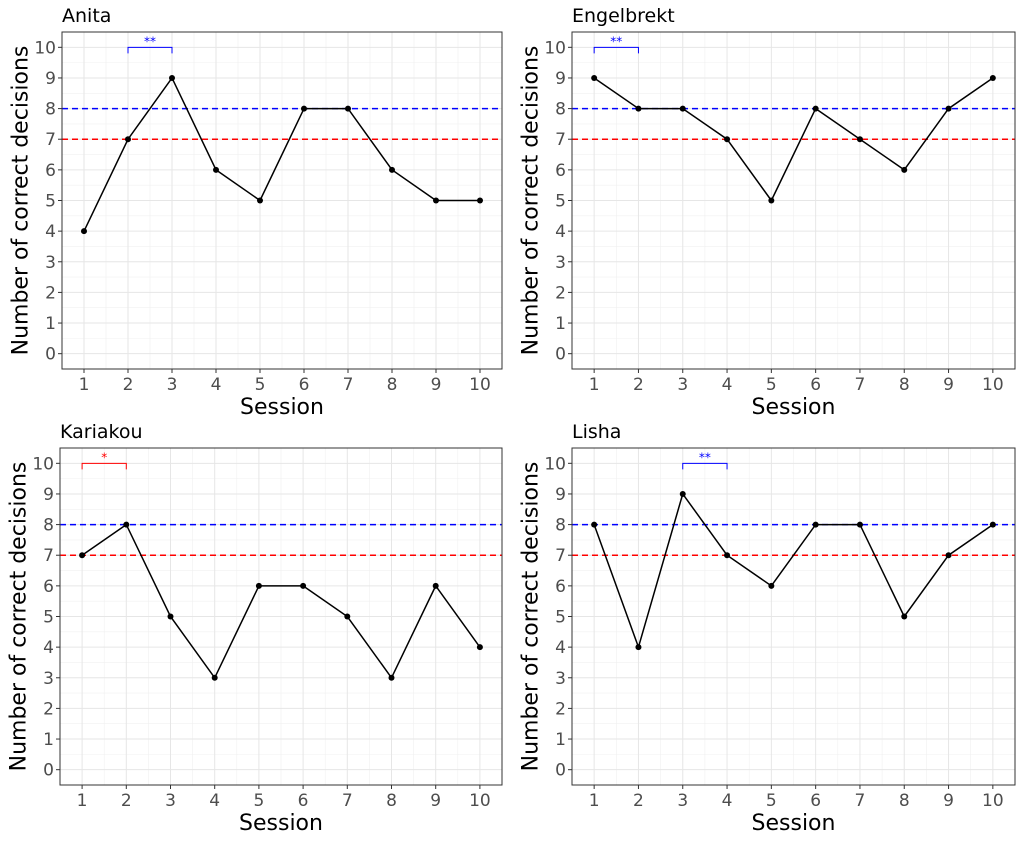 The width and height of the screenshot is (1024, 853). Describe the element at coordinates (50, 355) in the screenshot. I see `y-tick-label: 0` at that location.